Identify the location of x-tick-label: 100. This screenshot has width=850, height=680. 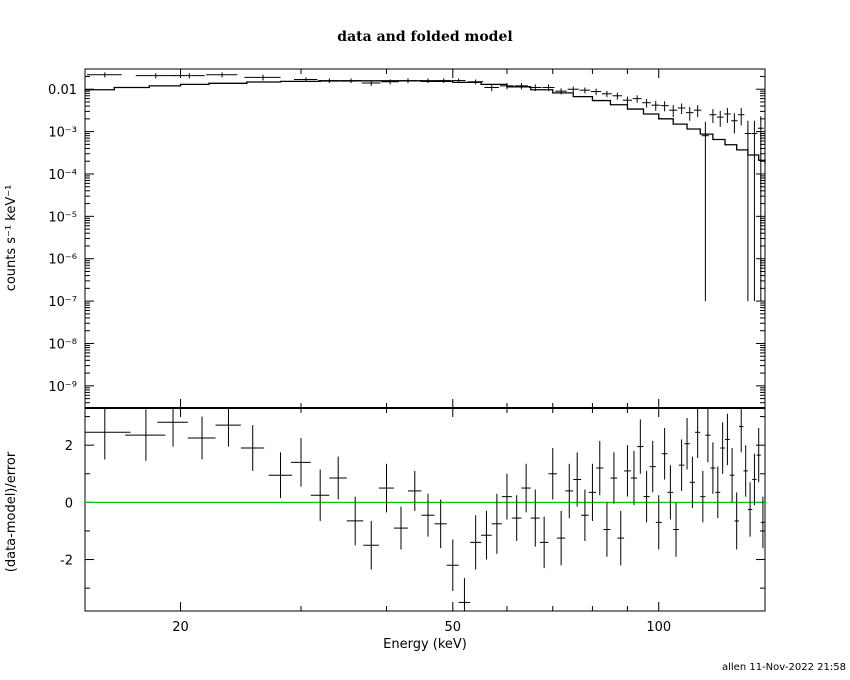
(658, 627).